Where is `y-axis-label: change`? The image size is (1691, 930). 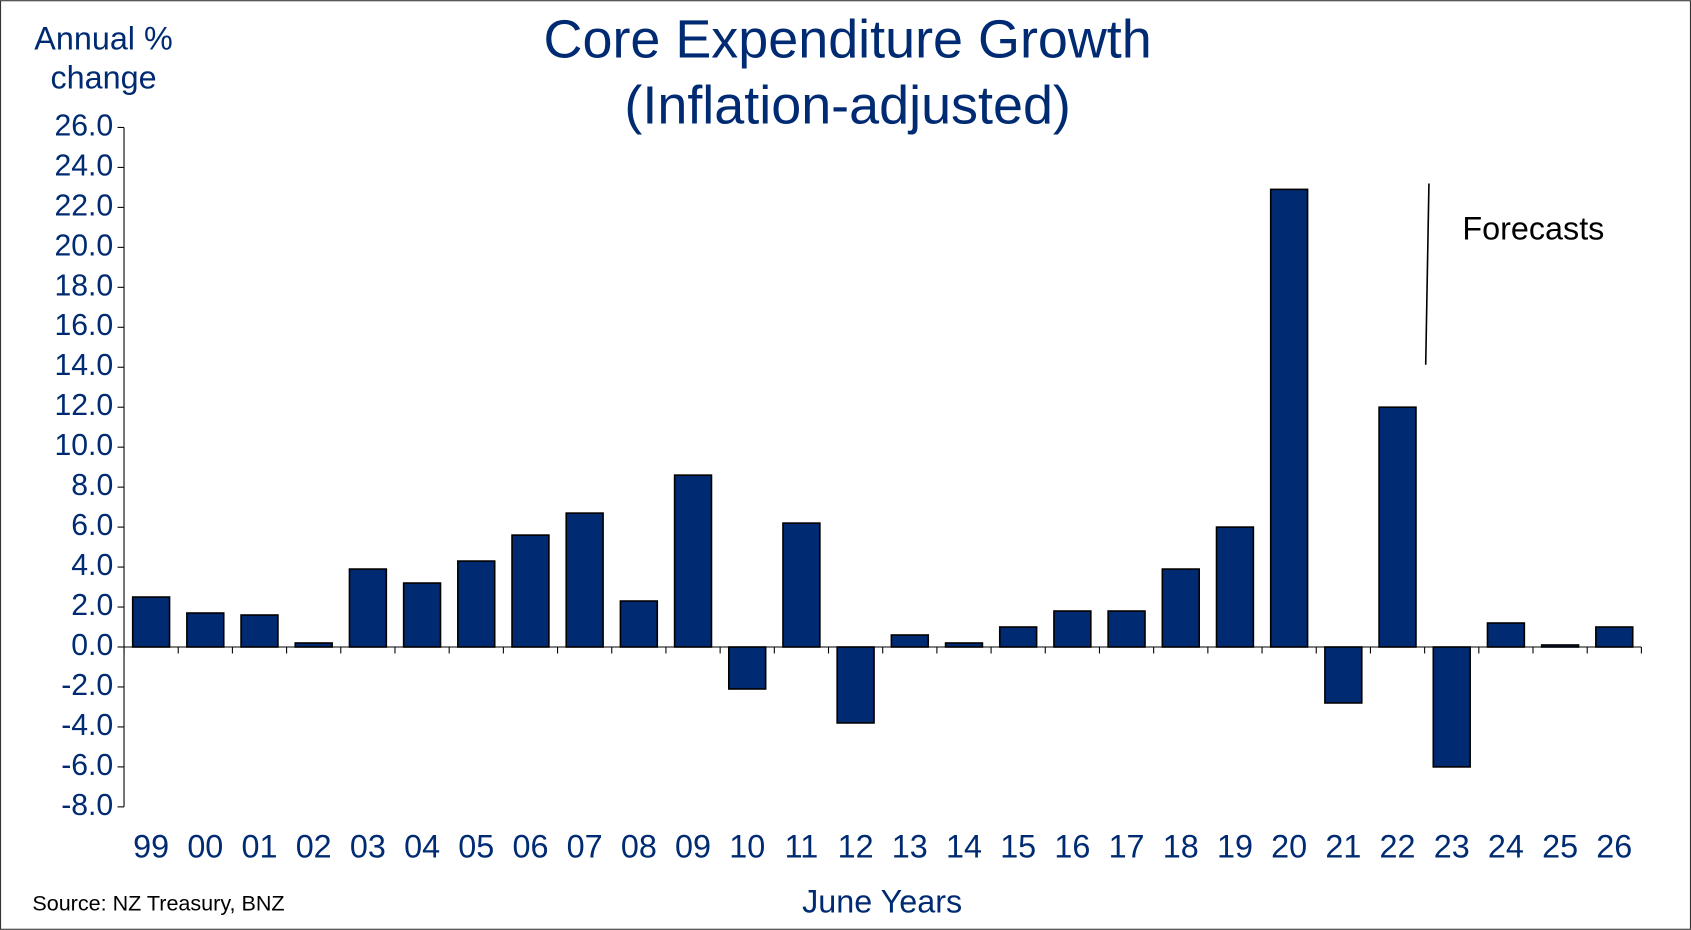
y-axis-label: change is located at coordinates (103, 78).